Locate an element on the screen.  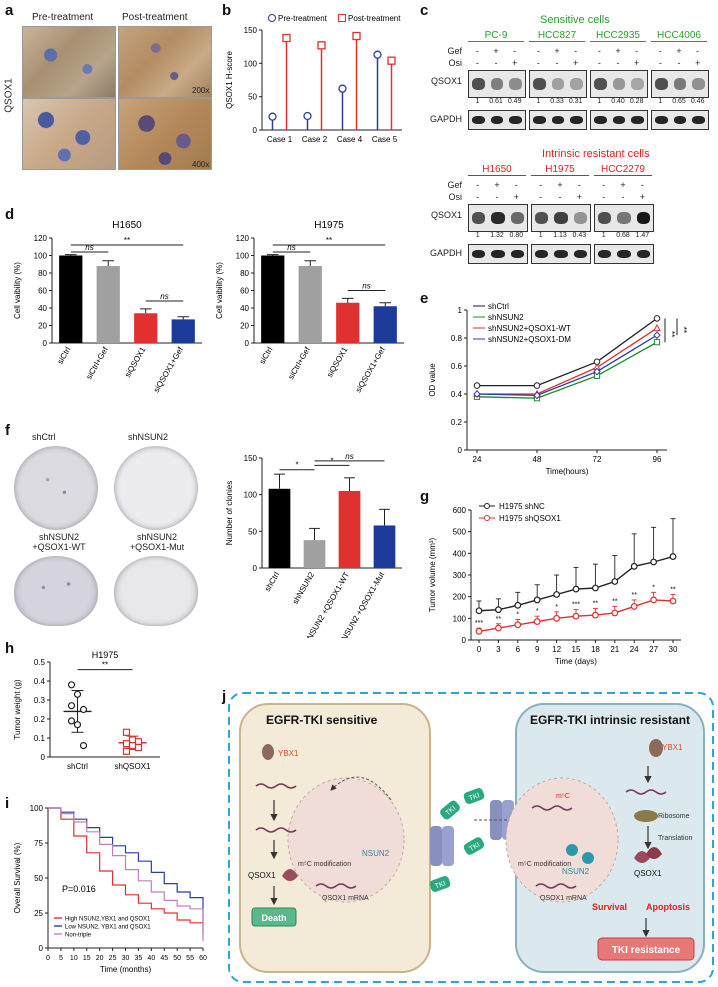
x-tick-label: 0 is located at coordinates (479, 649).